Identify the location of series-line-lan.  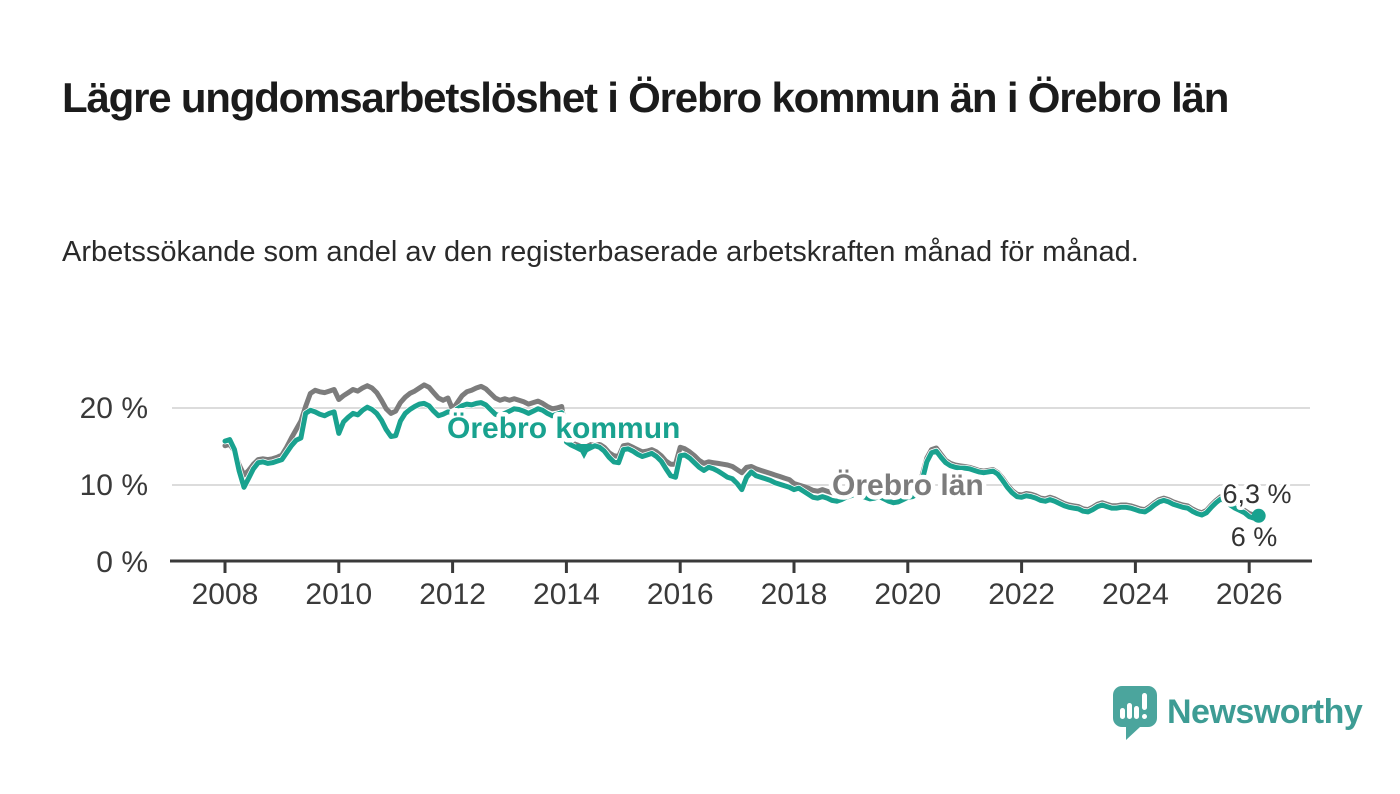
(742, 450).